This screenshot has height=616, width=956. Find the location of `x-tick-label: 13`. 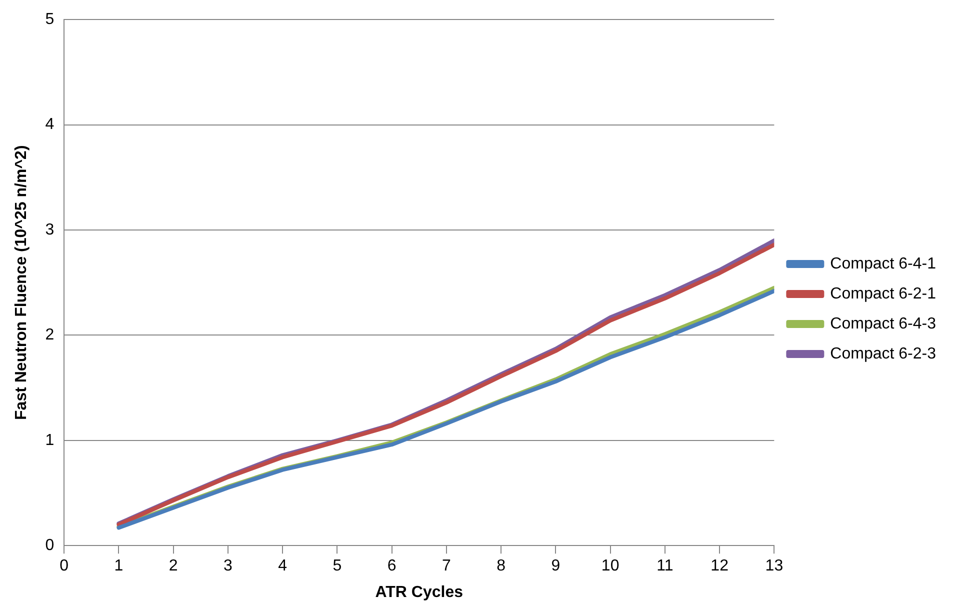

x-tick-label: 13 is located at coordinates (774, 566).